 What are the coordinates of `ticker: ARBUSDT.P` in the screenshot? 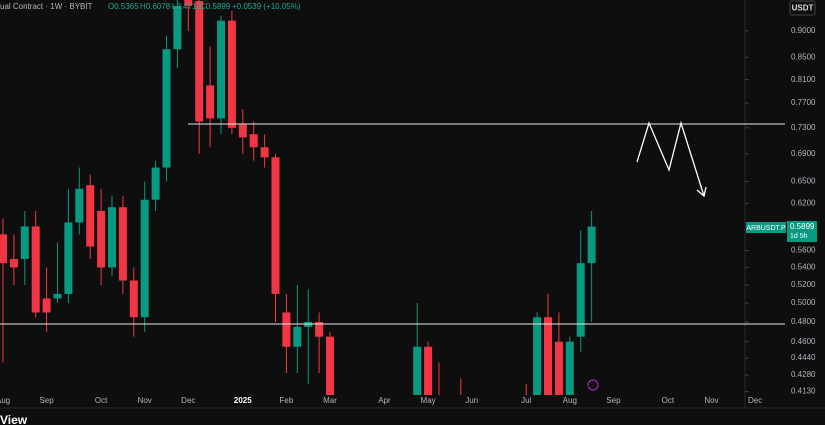 It's located at (766, 228).